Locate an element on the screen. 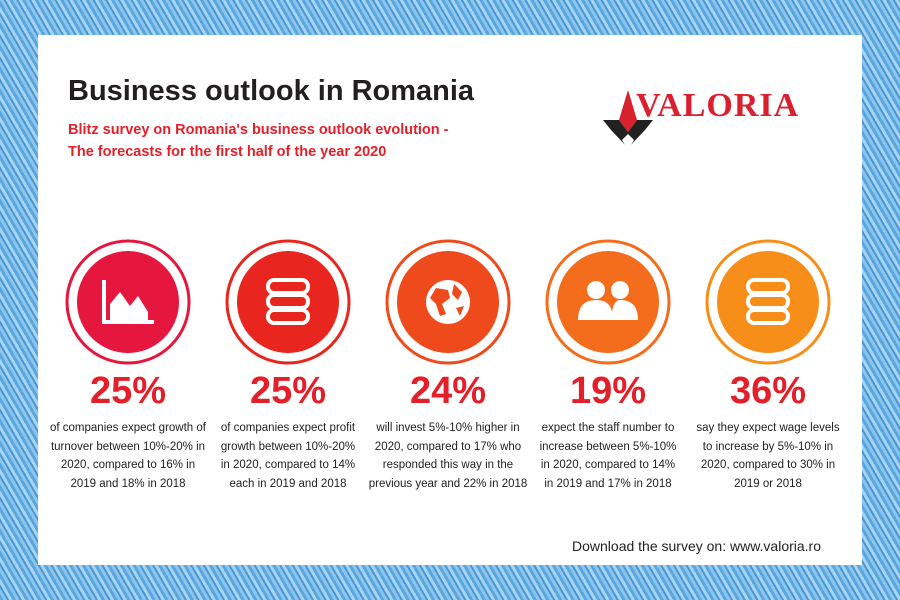 Image resolution: width=900 pixels, height=600 pixels. stat-description: growth between 10%-20% is located at coordinates (288, 446).